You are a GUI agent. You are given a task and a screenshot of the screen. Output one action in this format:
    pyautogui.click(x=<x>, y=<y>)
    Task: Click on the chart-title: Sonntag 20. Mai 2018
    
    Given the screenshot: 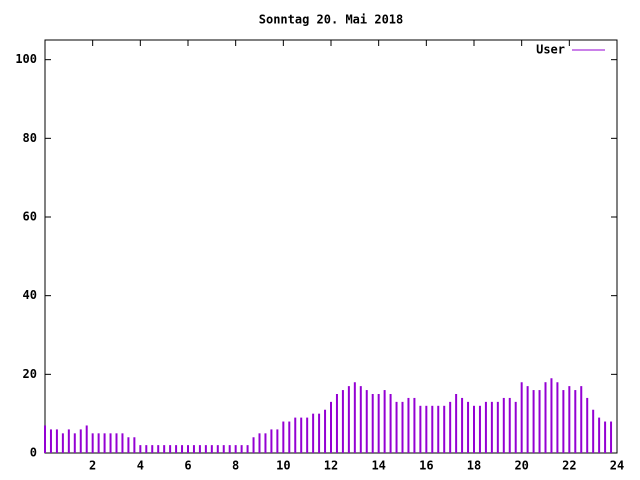 What is the action you would take?
    pyautogui.click(x=331, y=20)
    